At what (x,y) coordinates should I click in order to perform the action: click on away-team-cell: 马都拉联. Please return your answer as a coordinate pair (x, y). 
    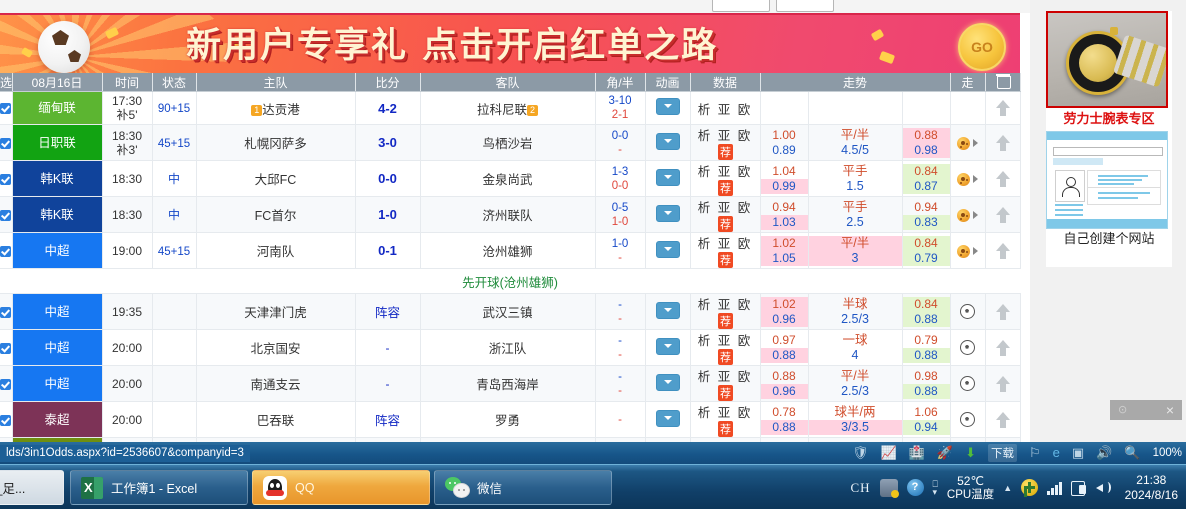
    Looking at the image, I should click on (508, 439).